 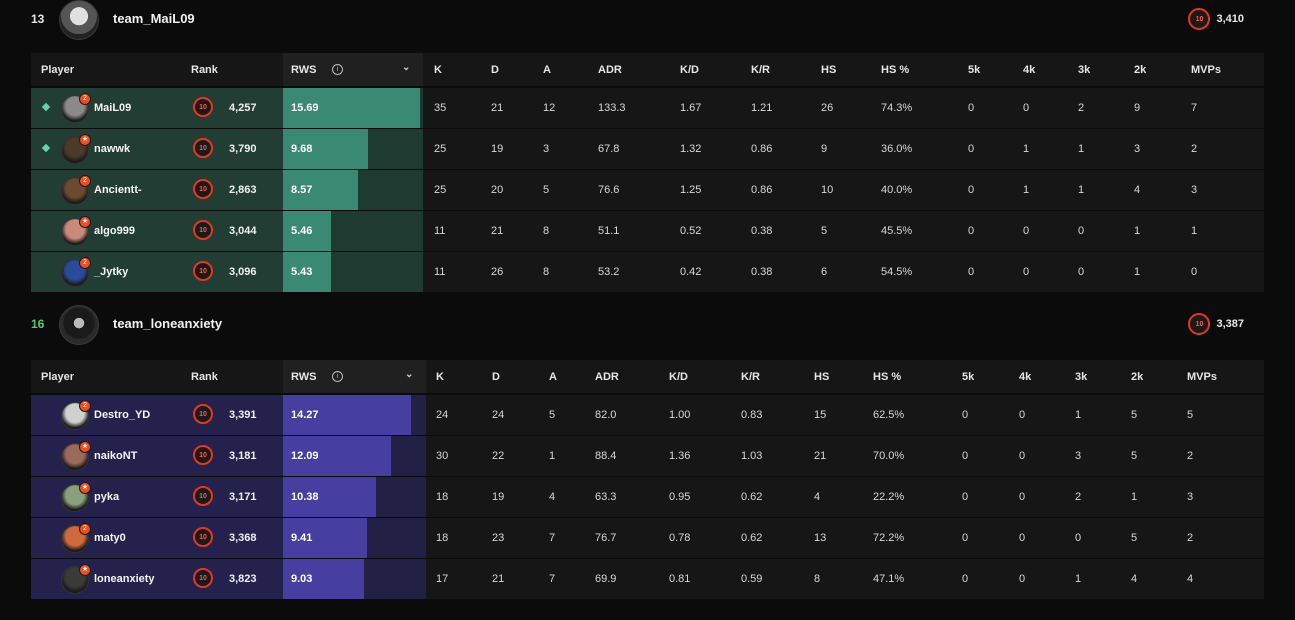 I want to click on player-name: nawwk, so click(x=112, y=149).